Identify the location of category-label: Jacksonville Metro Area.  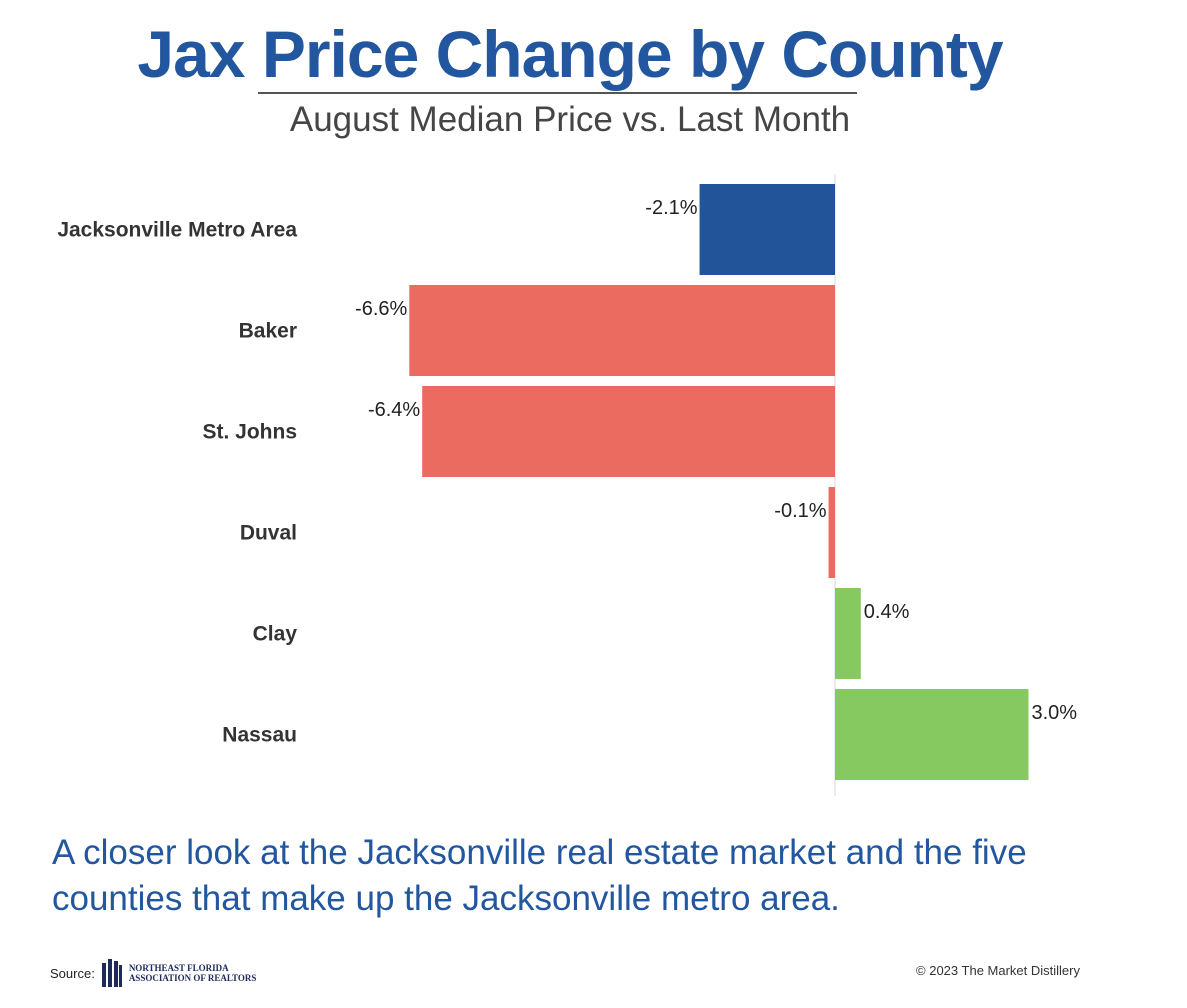
(177, 230).